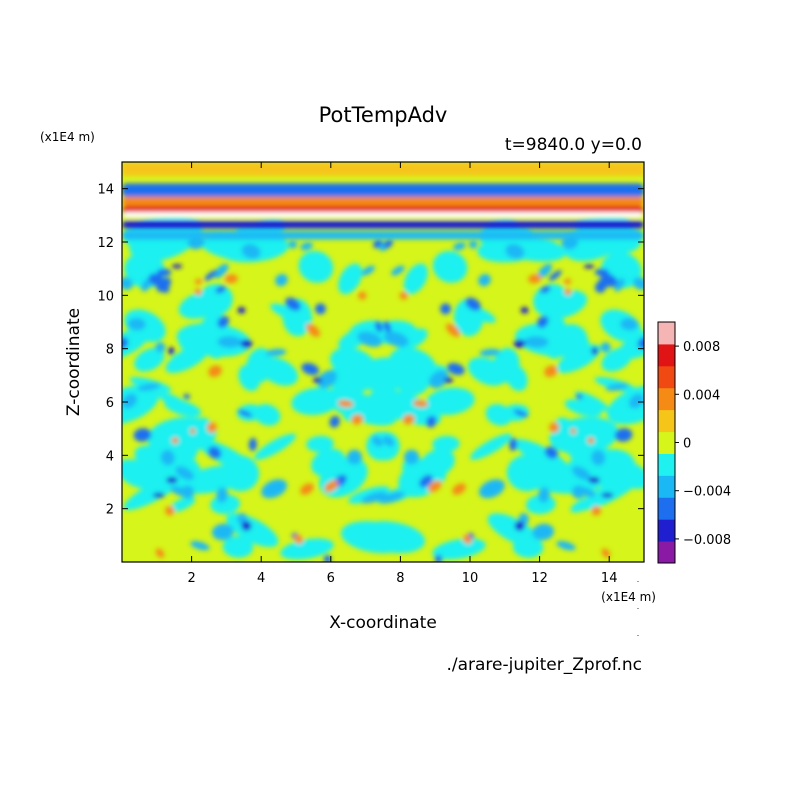  What do you see at coordinates (573, 145) in the screenshot?
I see `chart-subtitle: t=9840.0 y=0.0` at bounding box center [573, 145].